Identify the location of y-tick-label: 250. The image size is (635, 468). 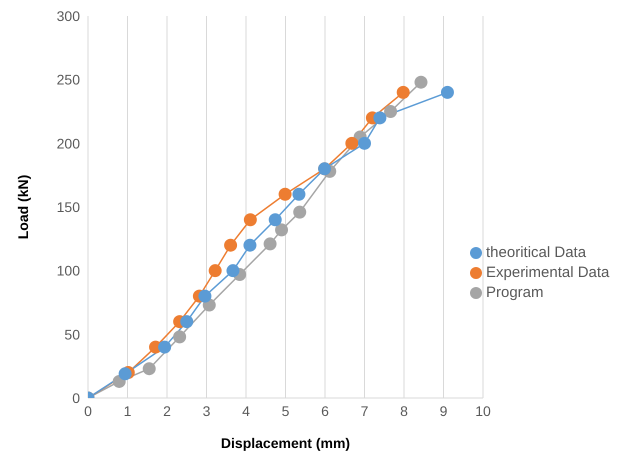
(68, 80).